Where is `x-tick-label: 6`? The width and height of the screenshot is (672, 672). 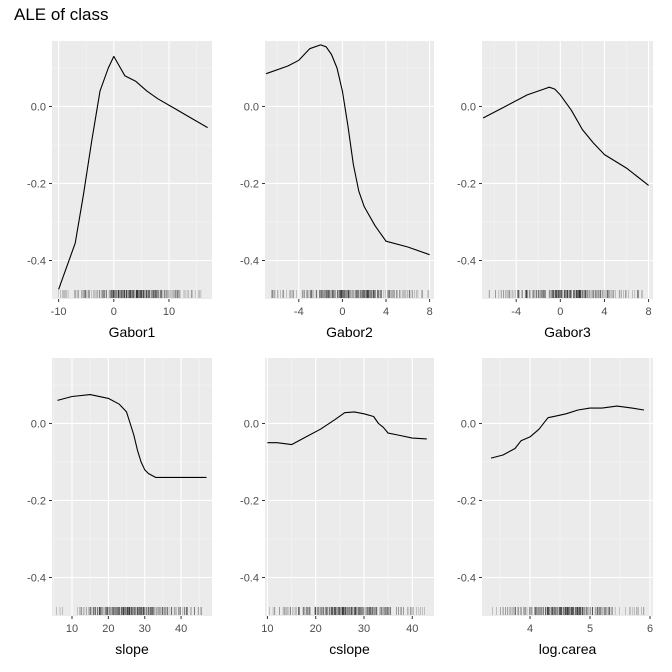
x-tick-label: 6 is located at coordinates (650, 629).